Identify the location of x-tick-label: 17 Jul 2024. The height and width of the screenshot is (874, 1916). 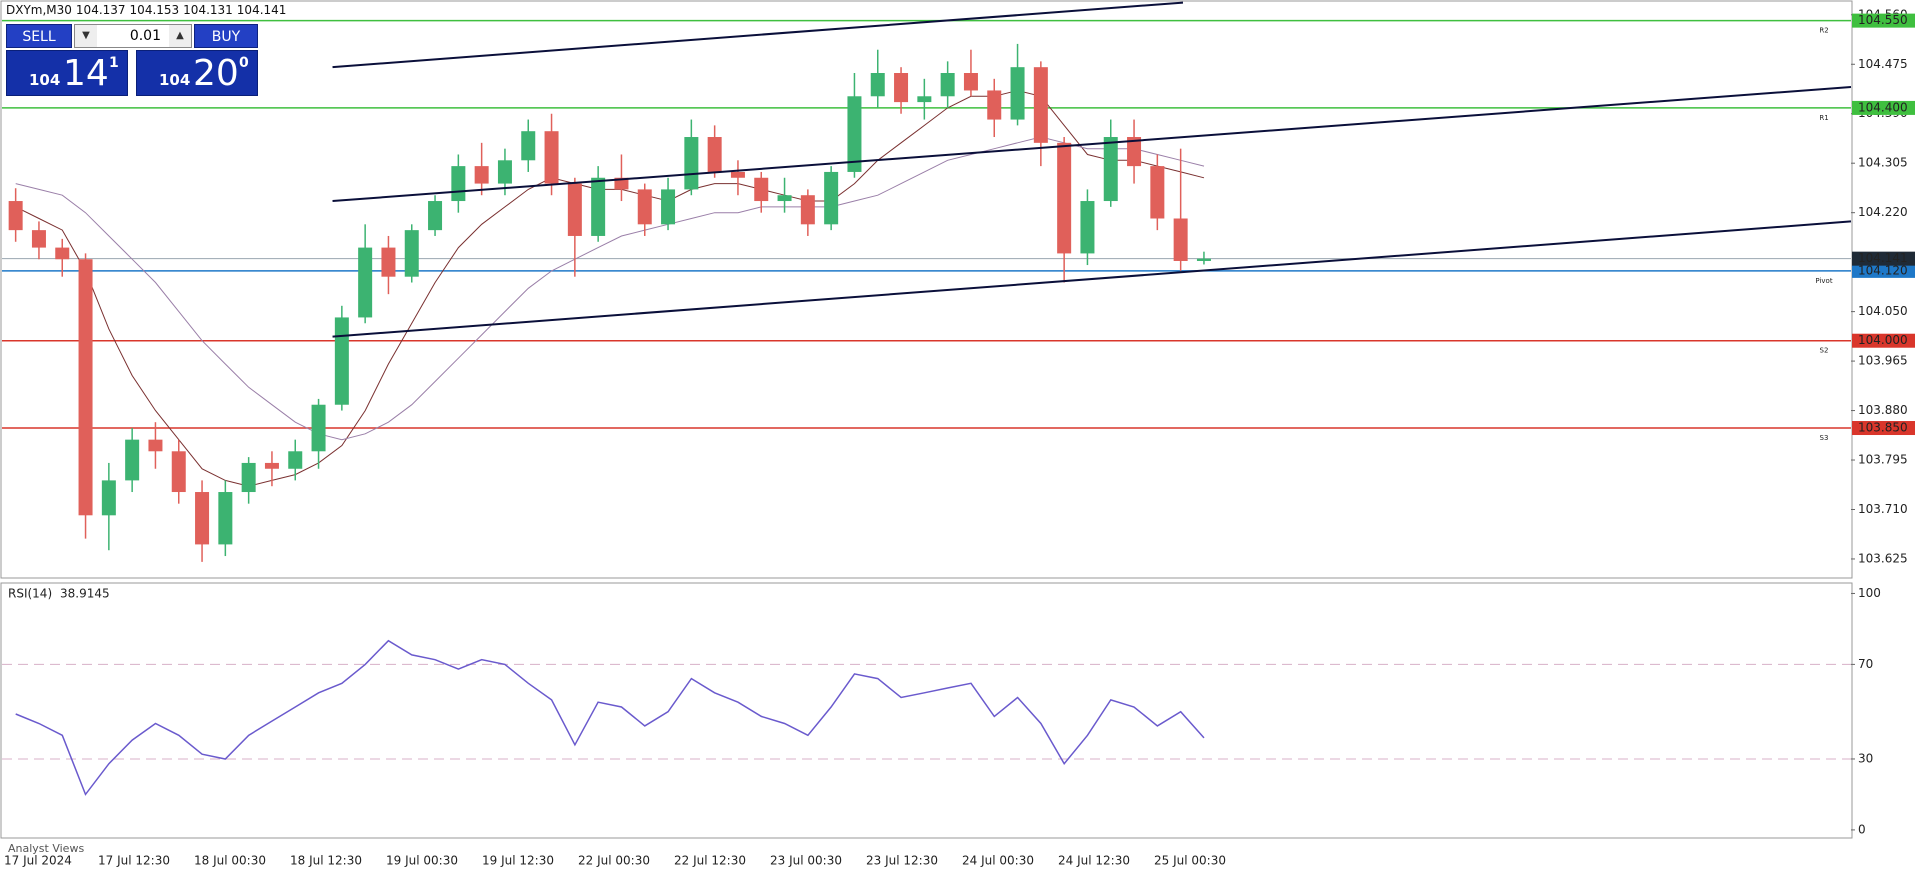
(38, 861).